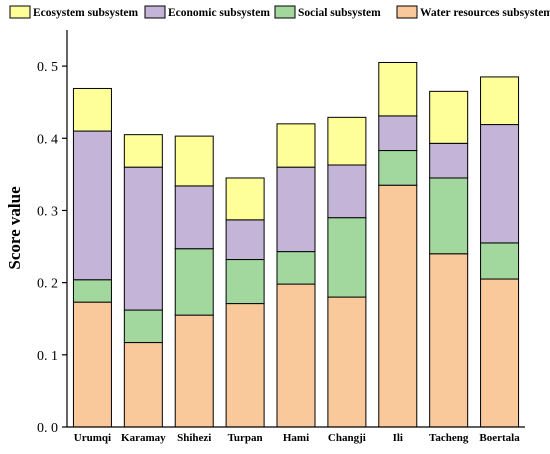 This screenshot has width=550, height=454. What do you see at coordinates (194, 217) in the screenshot?
I see `bar-segment-economic-subsystem-shihezi` at bounding box center [194, 217].